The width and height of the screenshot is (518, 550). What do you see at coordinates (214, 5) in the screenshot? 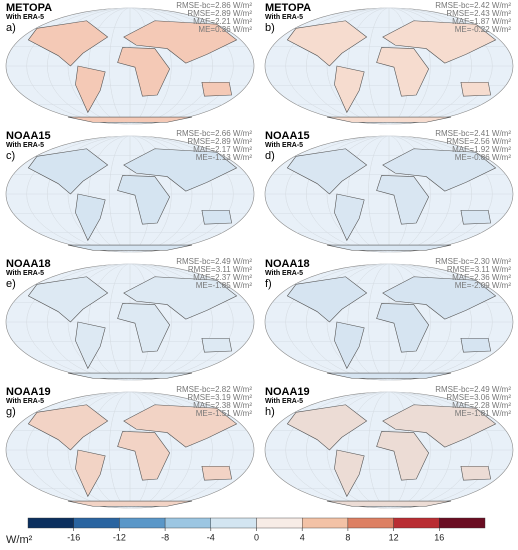
I see `panel-stat: RMSE-bc=2.86 W/m²` at bounding box center [214, 5].